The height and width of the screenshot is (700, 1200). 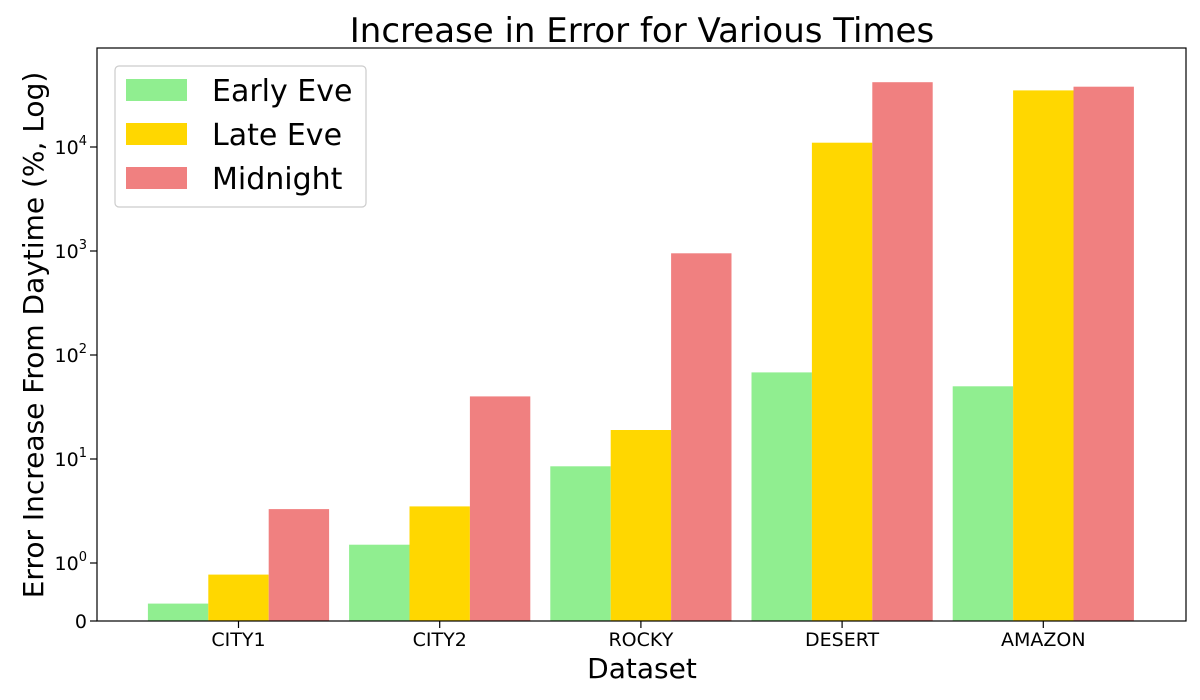 I want to click on chart-title: Increase in Error for Various Times, so click(x=642, y=31).